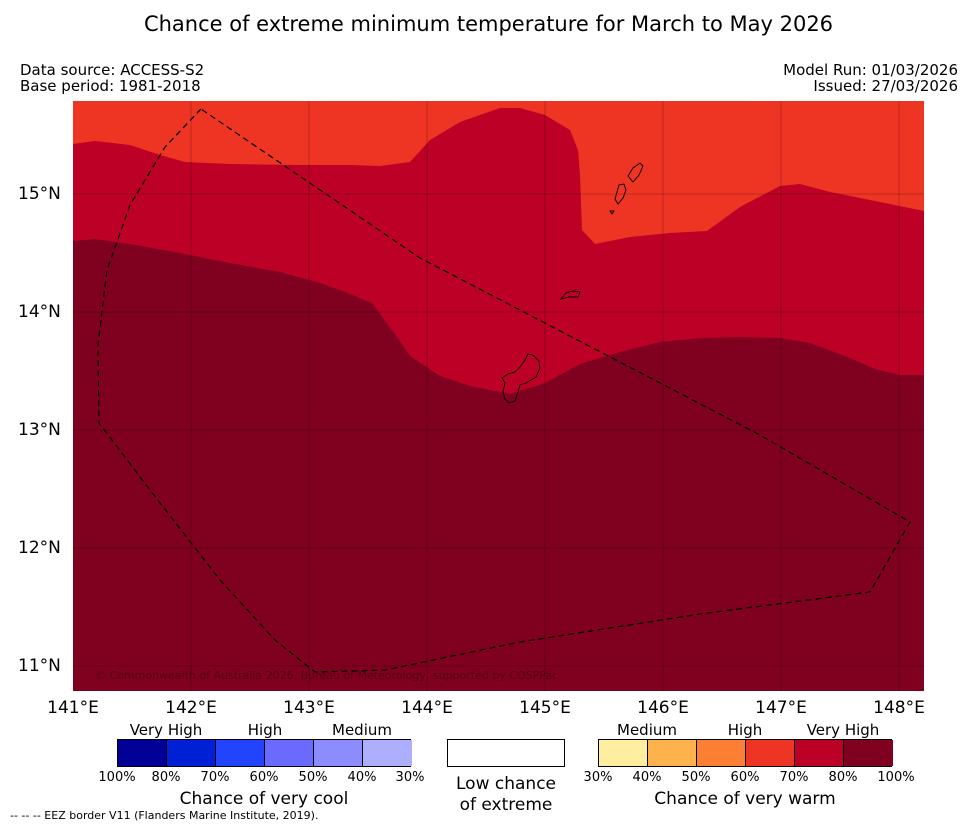  I want to click on island-rota, so click(570, 295).